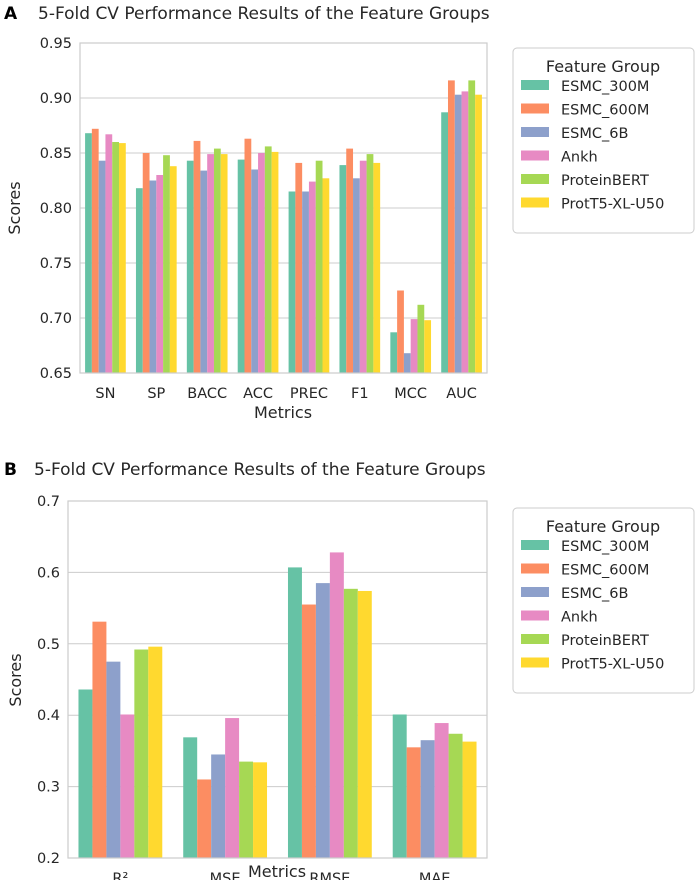  I want to click on bar-ESMC_300M-ACC, so click(241, 266).